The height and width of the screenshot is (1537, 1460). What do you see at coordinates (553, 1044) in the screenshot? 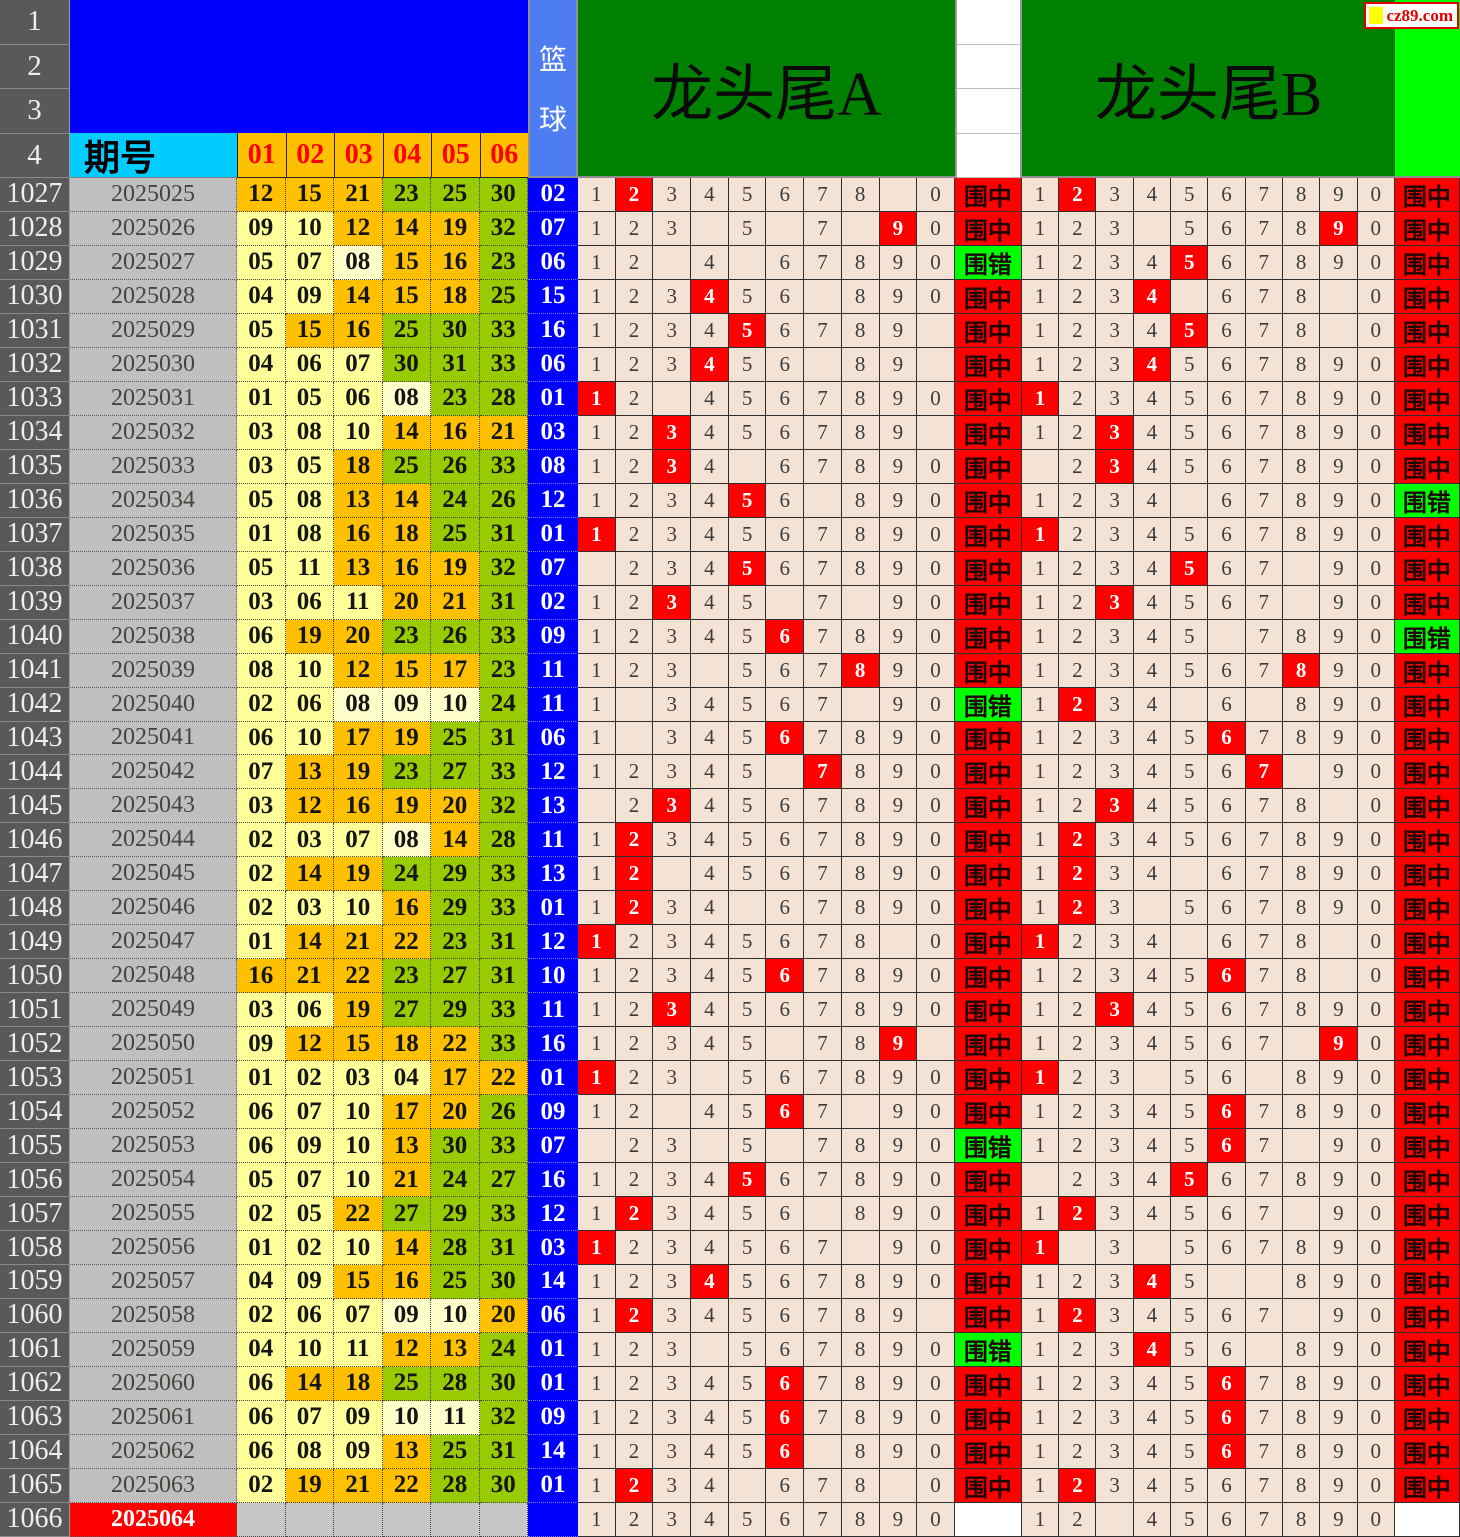
I see `blue-ball-cell: 16` at bounding box center [553, 1044].